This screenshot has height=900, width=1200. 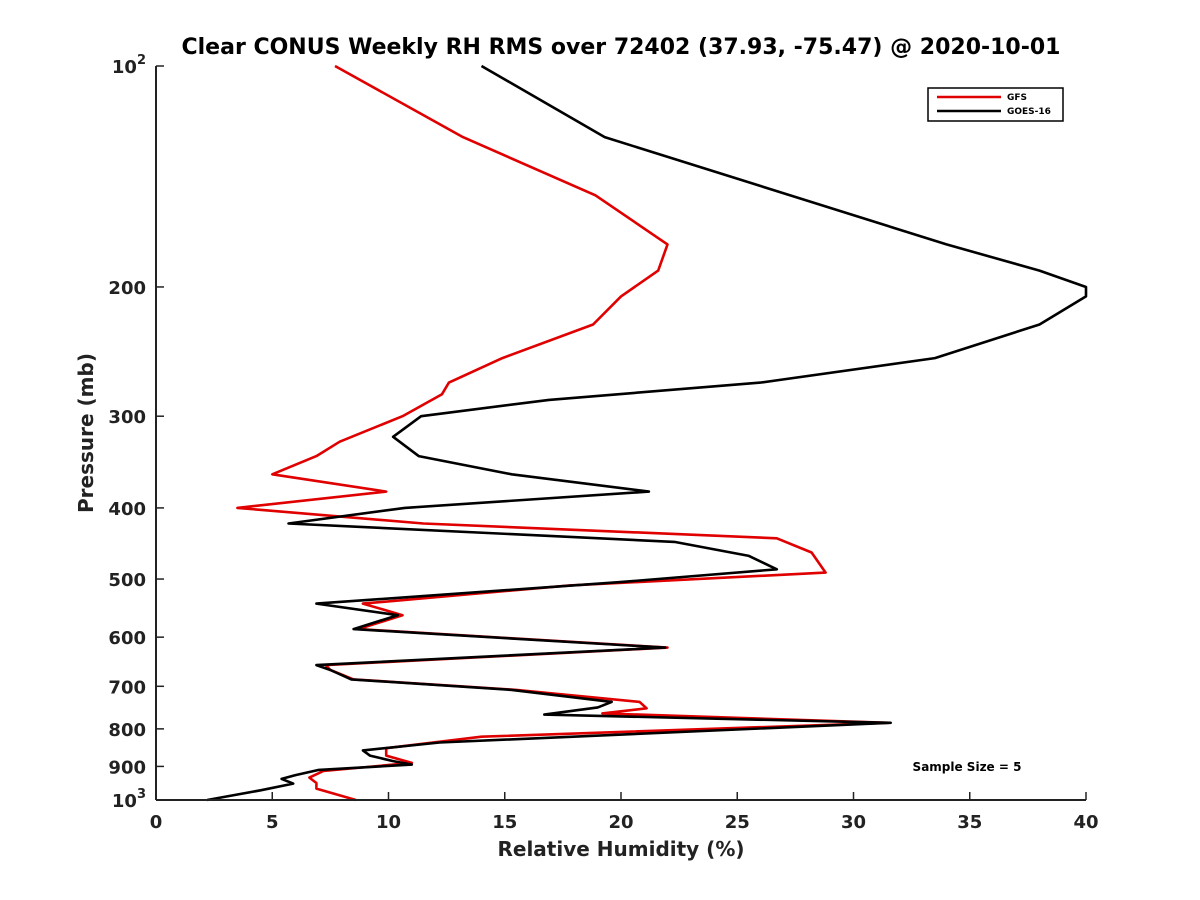 What do you see at coordinates (127, 288) in the screenshot?
I see `y-tick-label: 200` at bounding box center [127, 288].